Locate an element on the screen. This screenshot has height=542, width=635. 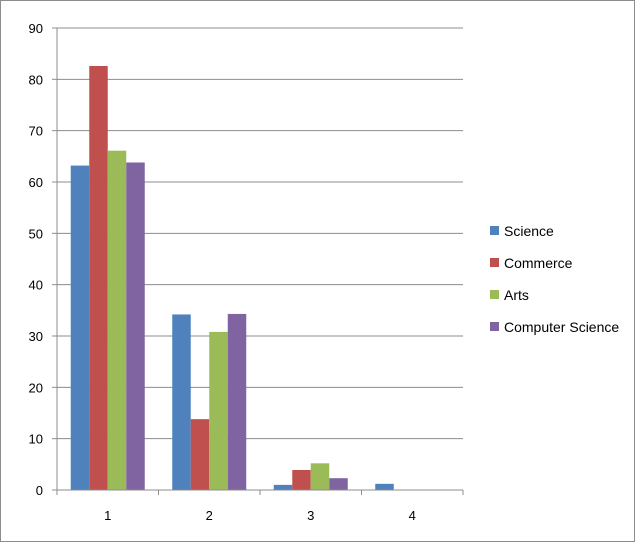
legend-label: Science is located at coordinates (529, 231).